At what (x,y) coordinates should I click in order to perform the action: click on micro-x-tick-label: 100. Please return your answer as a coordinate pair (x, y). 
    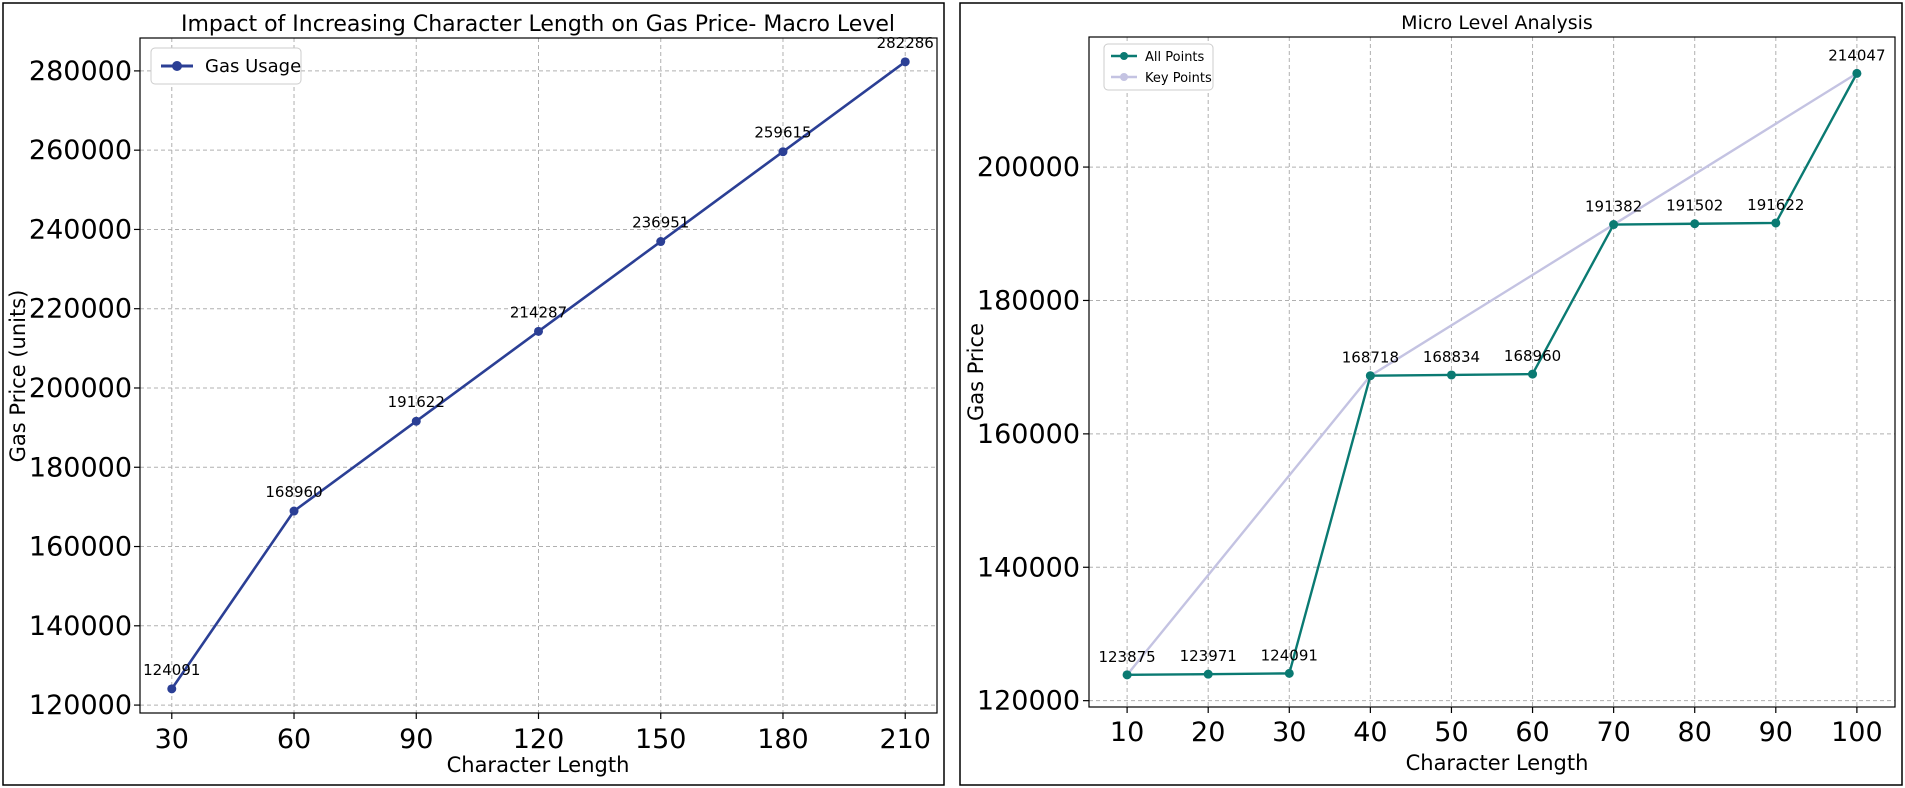
    Looking at the image, I should click on (1857, 732).